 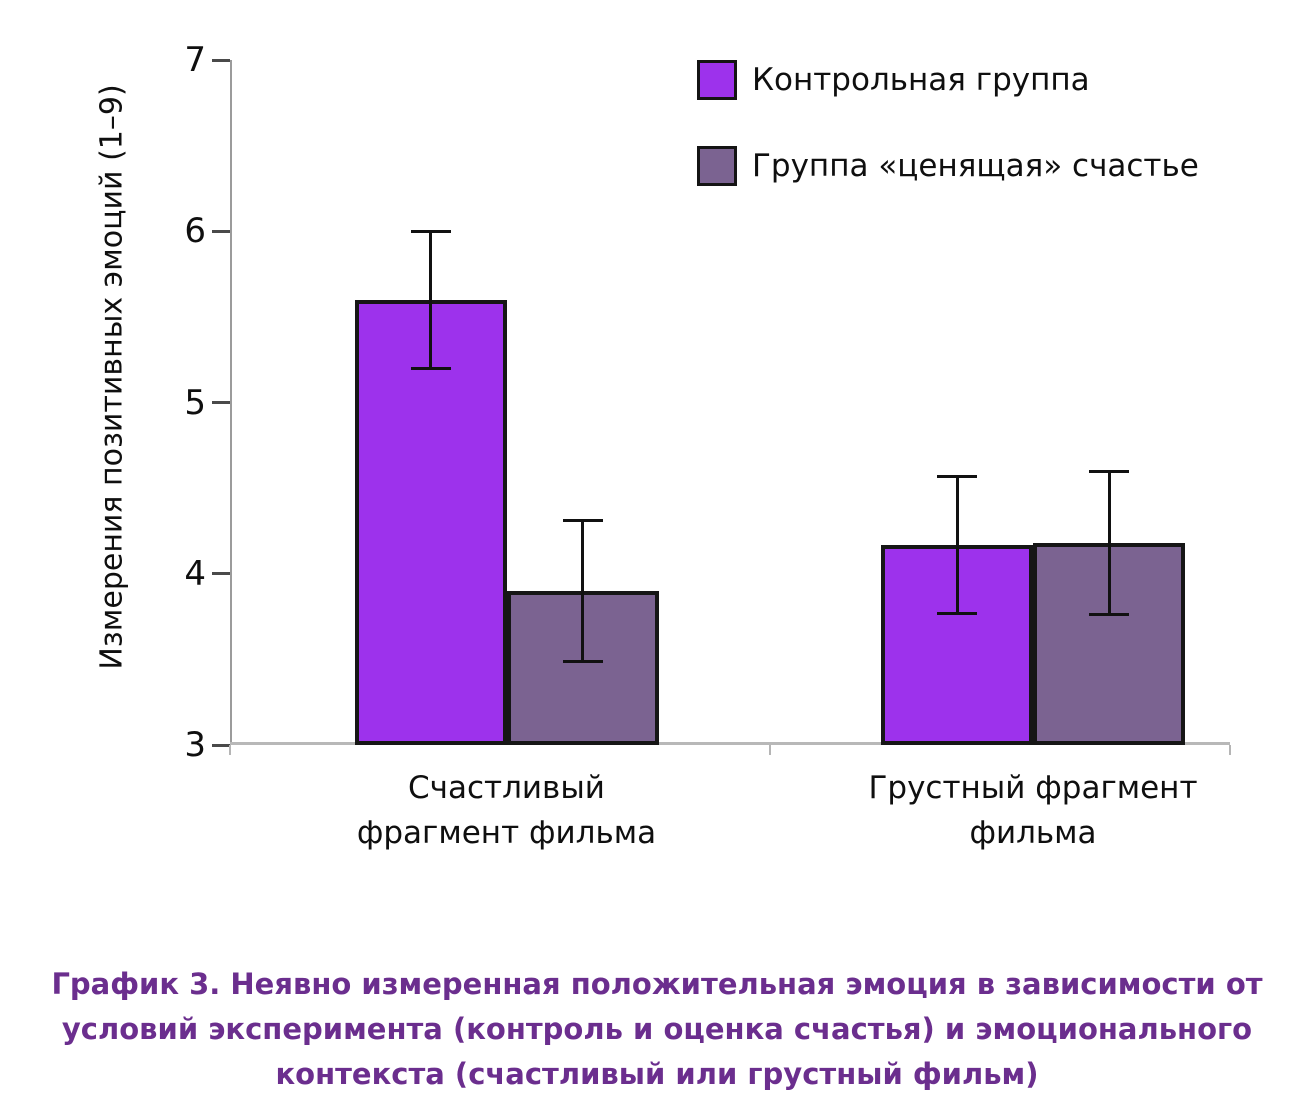 What do you see at coordinates (921, 80) in the screenshot?
I see `legend-label: Контрольная группа` at bounding box center [921, 80].